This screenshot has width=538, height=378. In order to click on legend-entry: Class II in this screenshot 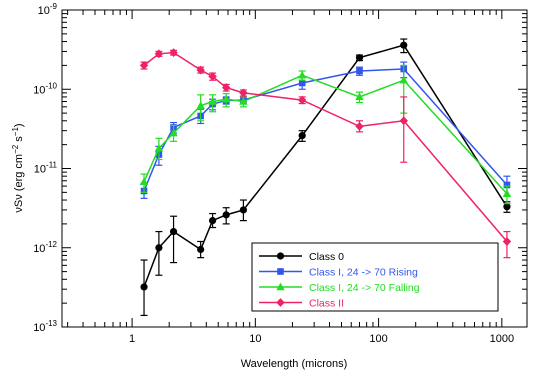, I will do `click(301, 304)`.